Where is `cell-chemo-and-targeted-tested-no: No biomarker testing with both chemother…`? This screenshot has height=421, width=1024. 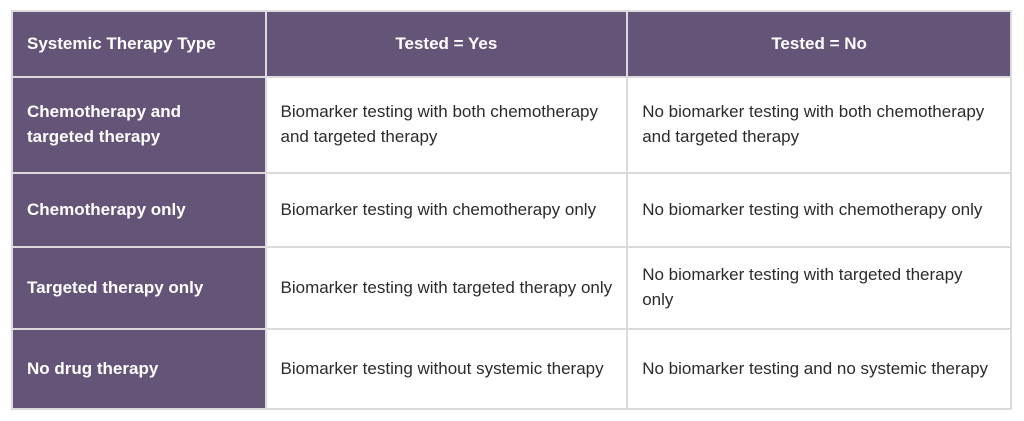
cell-chemo-and-targeted-tested-no: No biomarker testing with both chemother… is located at coordinates (819, 125).